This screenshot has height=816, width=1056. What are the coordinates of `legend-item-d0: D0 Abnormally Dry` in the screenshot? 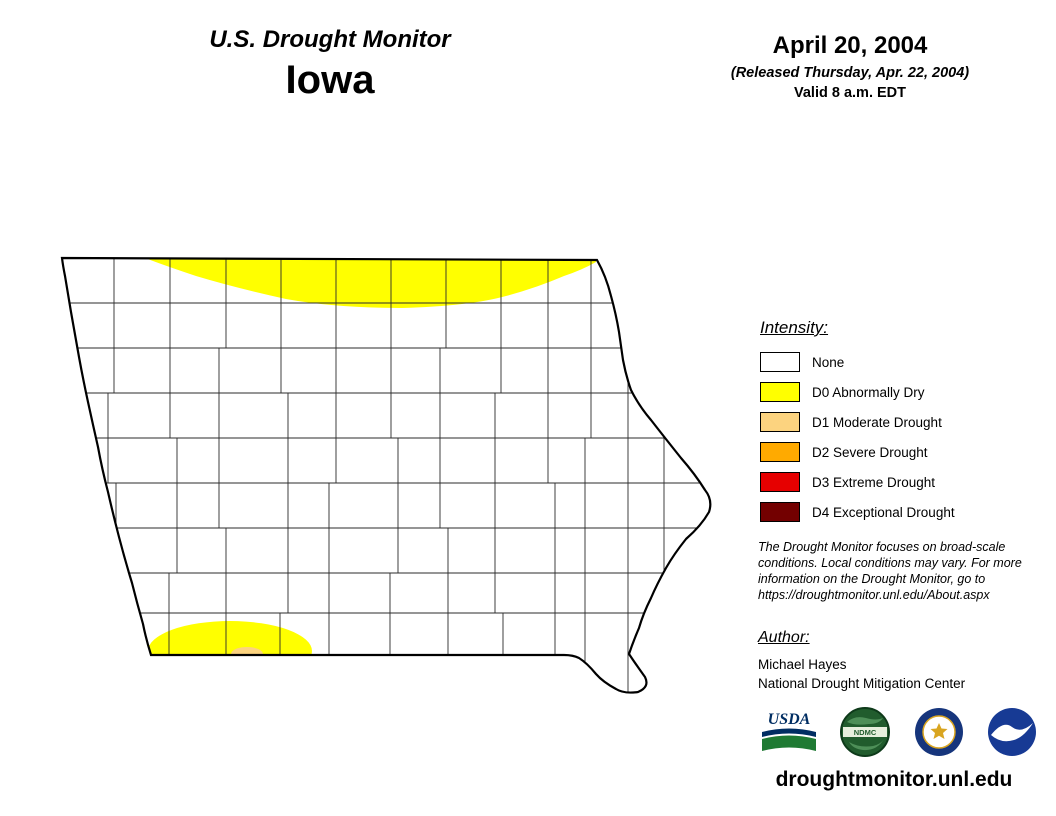 It's located at (857, 392).